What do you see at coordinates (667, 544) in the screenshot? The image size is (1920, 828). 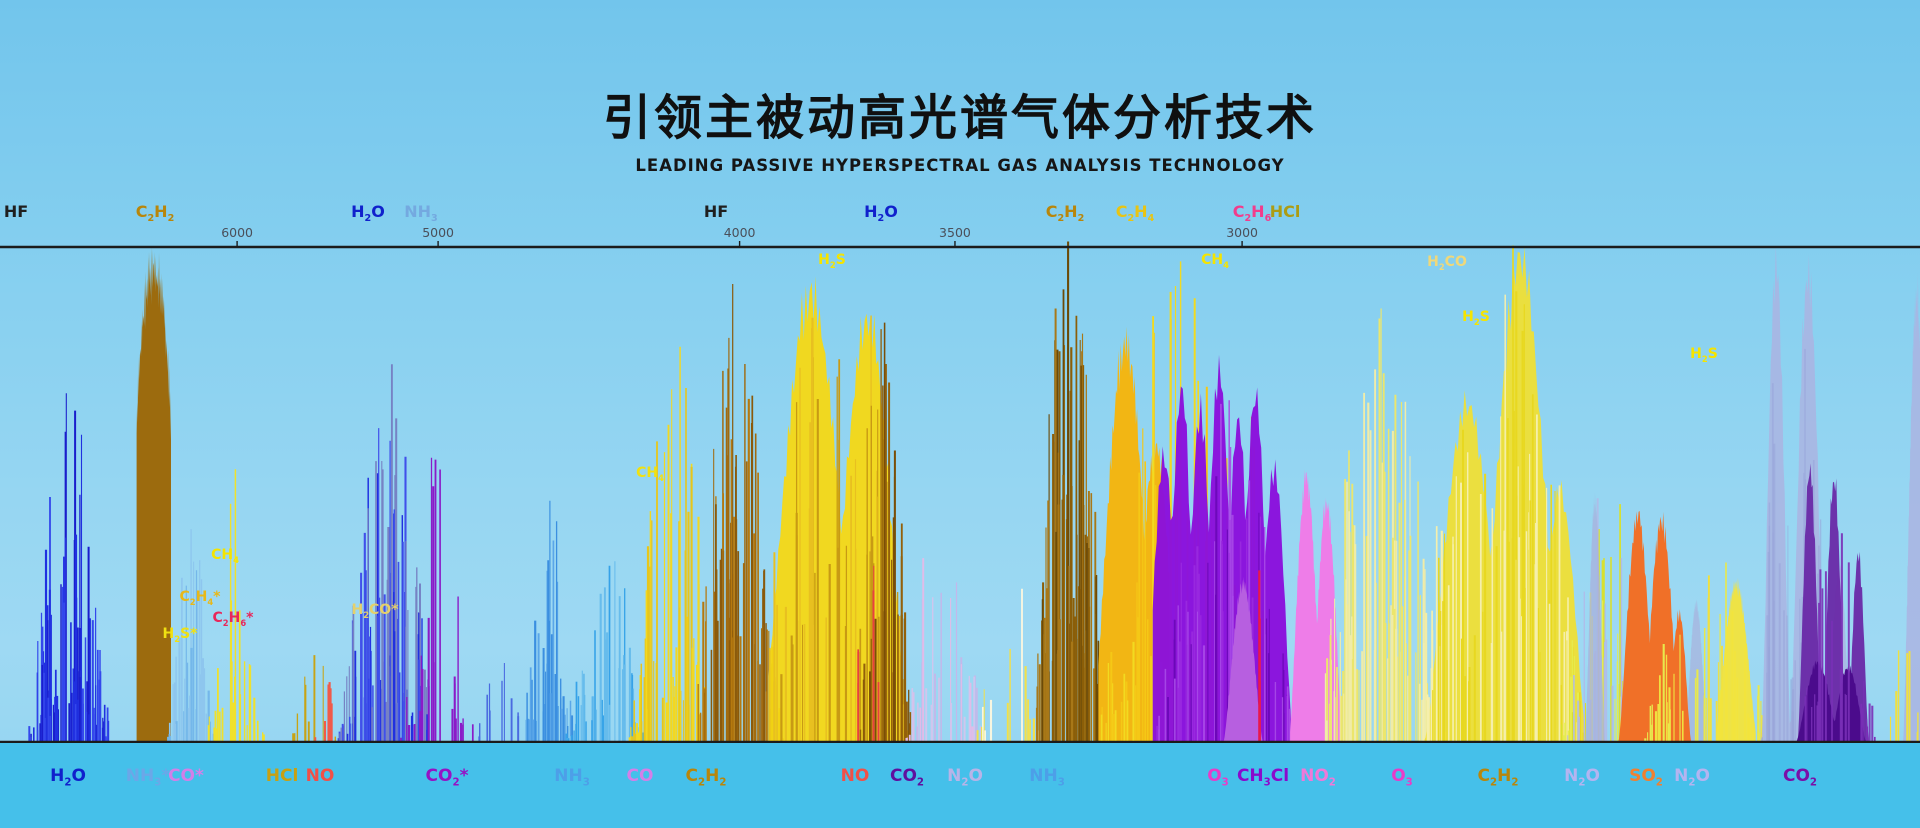 I see `band-yellow-2.37` at bounding box center [667, 544].